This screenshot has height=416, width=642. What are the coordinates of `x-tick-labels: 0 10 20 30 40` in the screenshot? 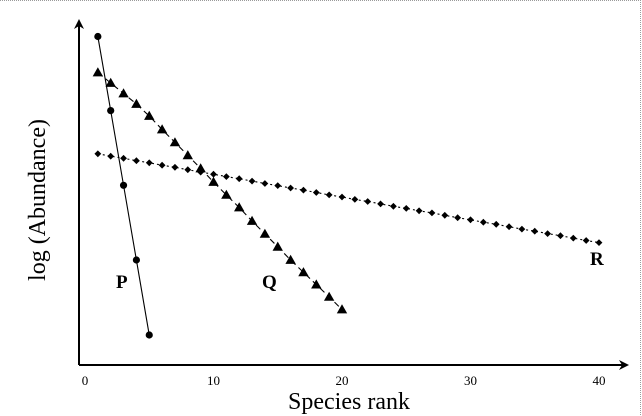 It's located at (344, 380).